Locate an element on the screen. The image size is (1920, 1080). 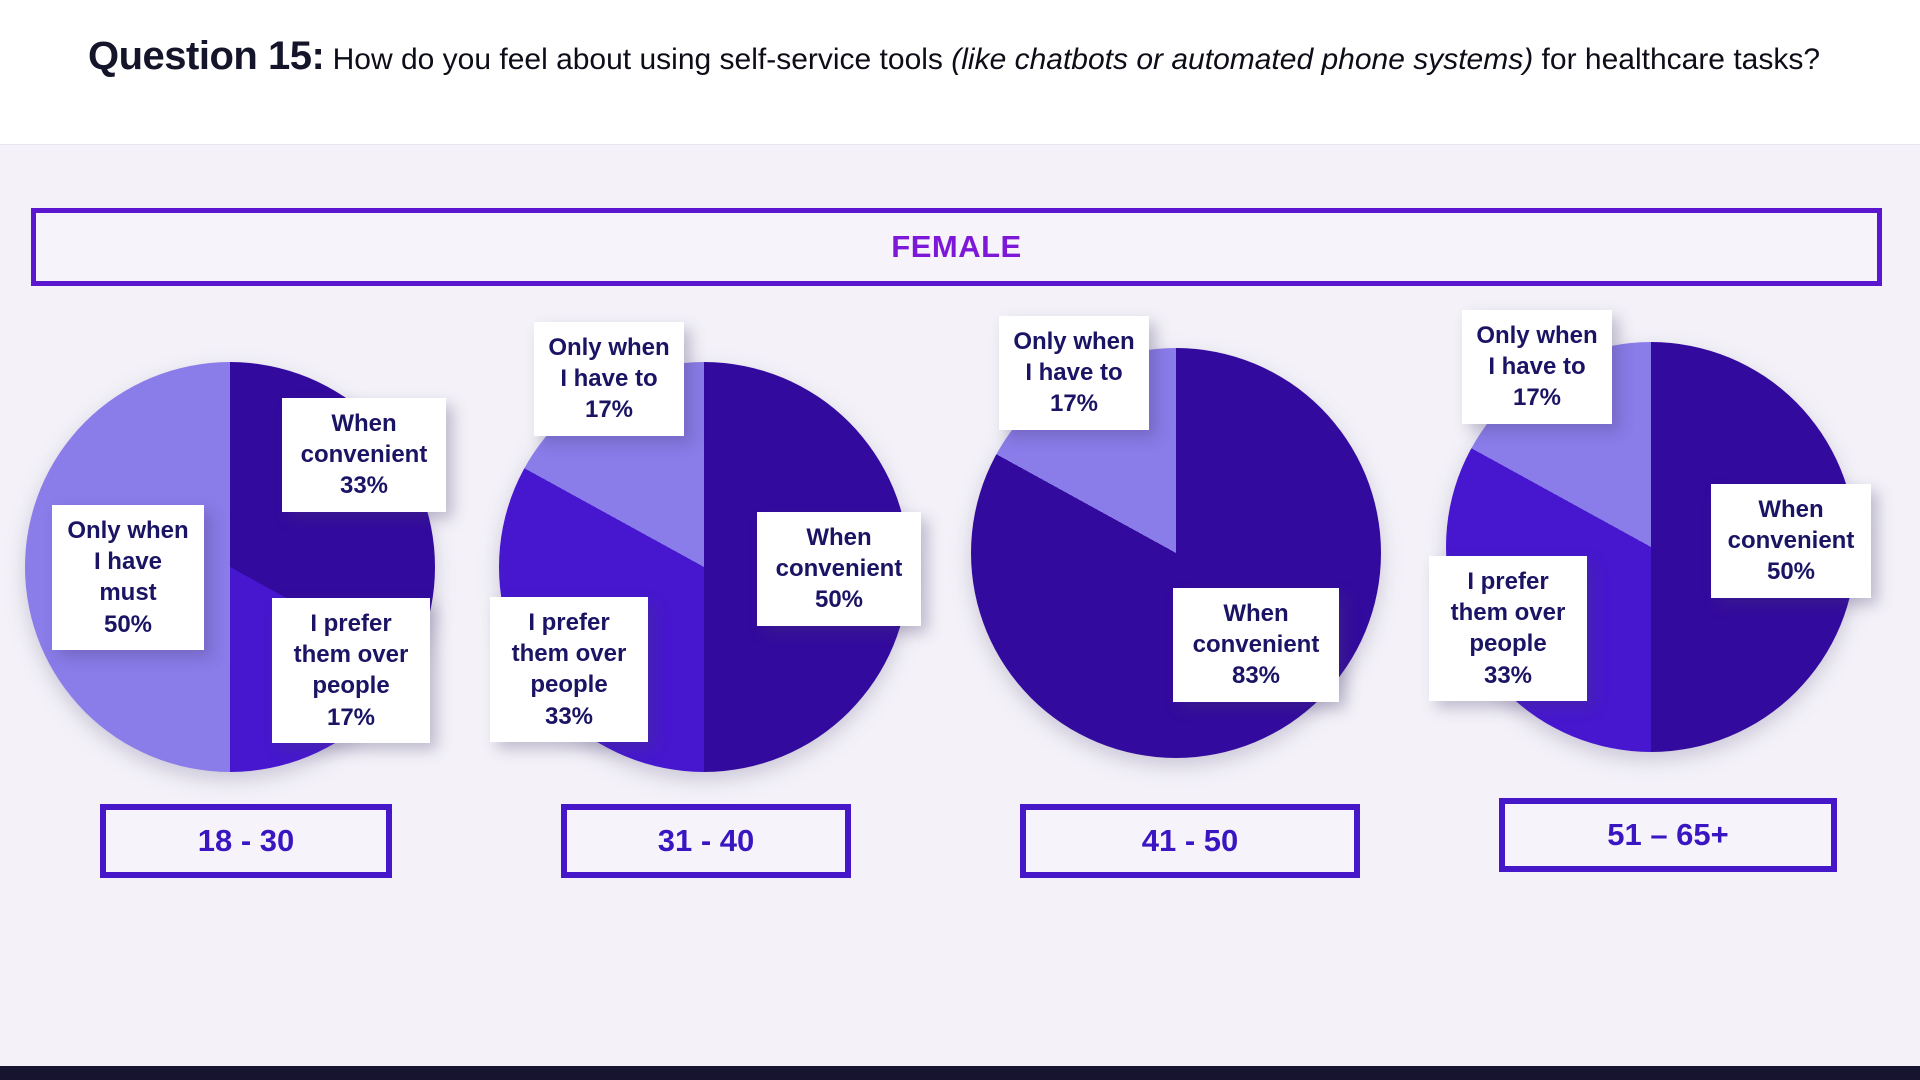
slice-label-when-convenient: When convenient 33% is located at coordinates (364, 455).